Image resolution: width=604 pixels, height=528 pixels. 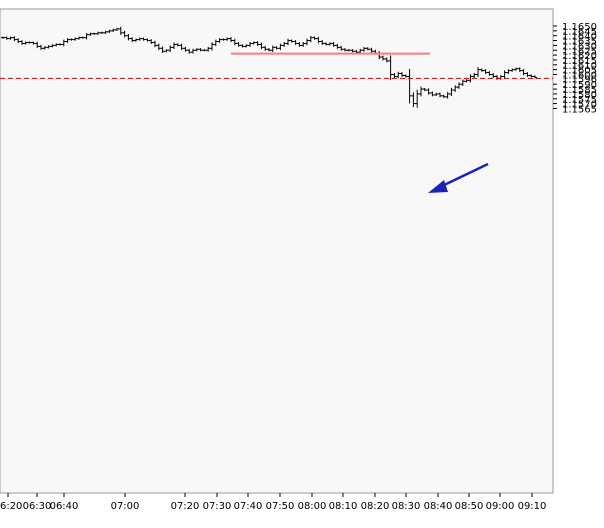 What do you see at coordinates (579, 66) in the screenshot?
I see `y-tick-label: 1.1610` at bounding box center [579, 66].